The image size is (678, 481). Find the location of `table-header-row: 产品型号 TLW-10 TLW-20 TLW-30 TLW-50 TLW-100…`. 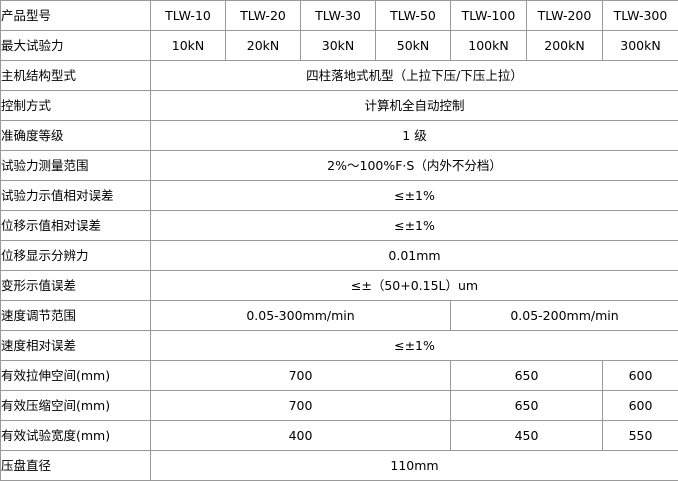

table-header-row: 产品型号 TLW-10 TLW-20 TLW-30 TLW-50 TLW-100… is located at coordinates (339, 16).